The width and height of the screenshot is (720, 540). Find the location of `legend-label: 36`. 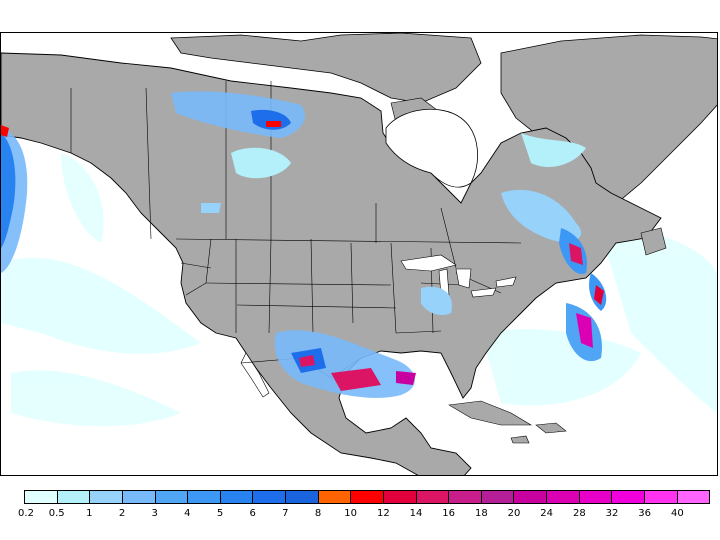

legend-label: 36 is located at coordinates (645, 513).